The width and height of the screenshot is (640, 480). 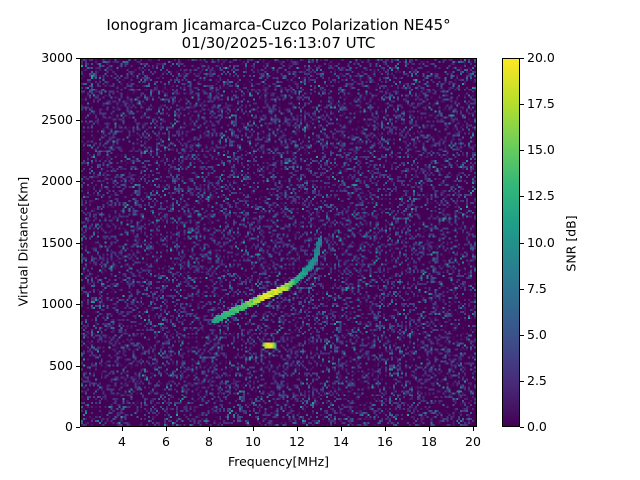 I want to click on x-tick-label: 12, so click(x=297, y=441).